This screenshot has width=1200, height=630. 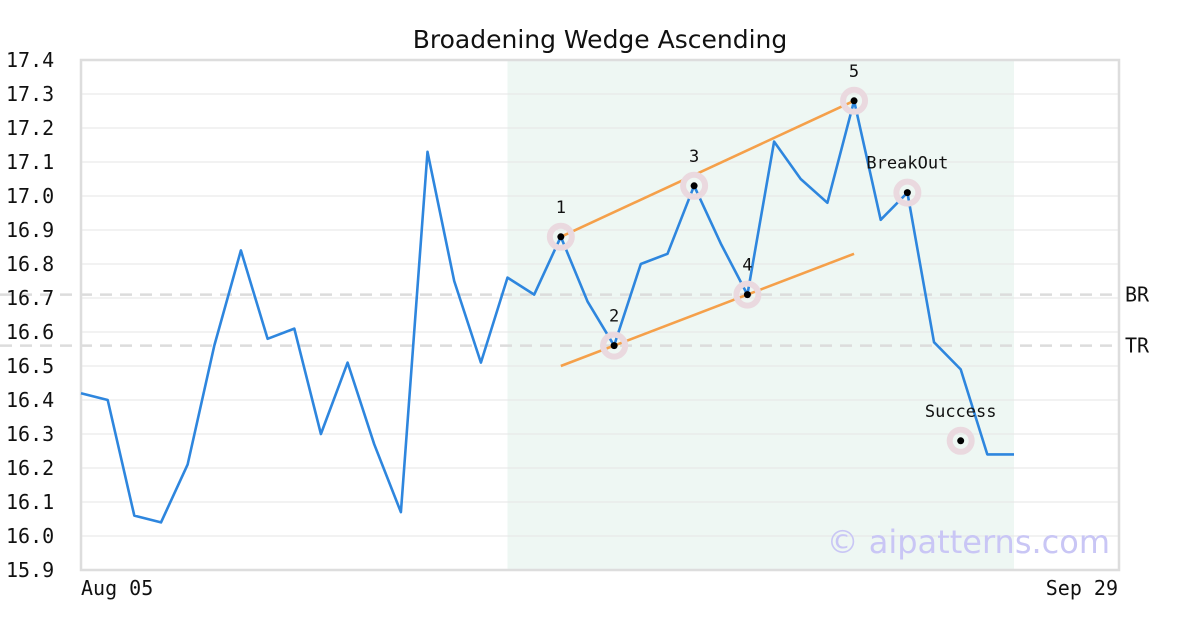 I want to click on pattern-point-label: 2, so click(x=614, y=317).